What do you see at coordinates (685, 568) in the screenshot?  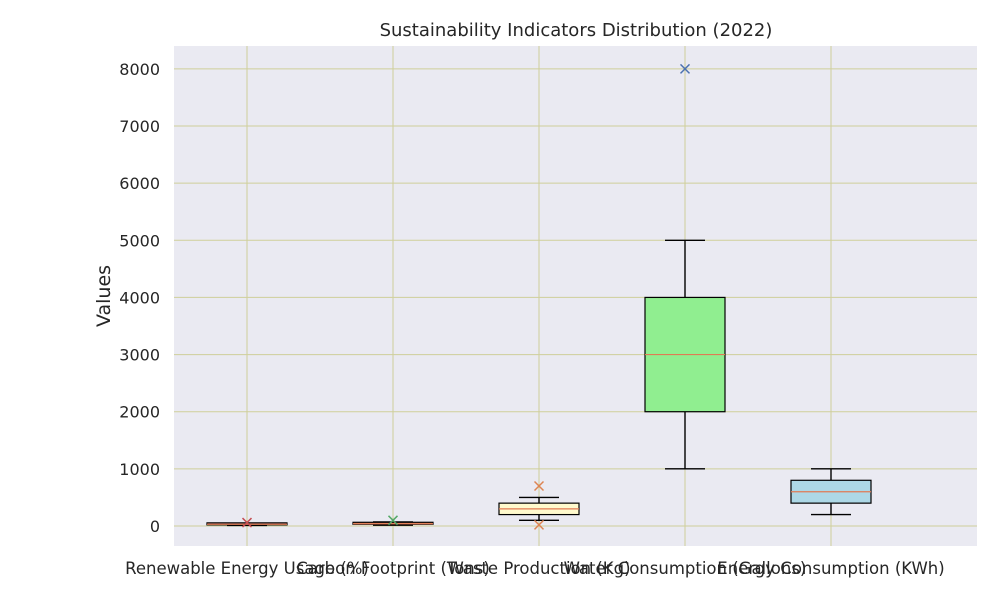 I see `x-tick-label: Water Consumption (Gallons)` at bounding box center [685, 568].